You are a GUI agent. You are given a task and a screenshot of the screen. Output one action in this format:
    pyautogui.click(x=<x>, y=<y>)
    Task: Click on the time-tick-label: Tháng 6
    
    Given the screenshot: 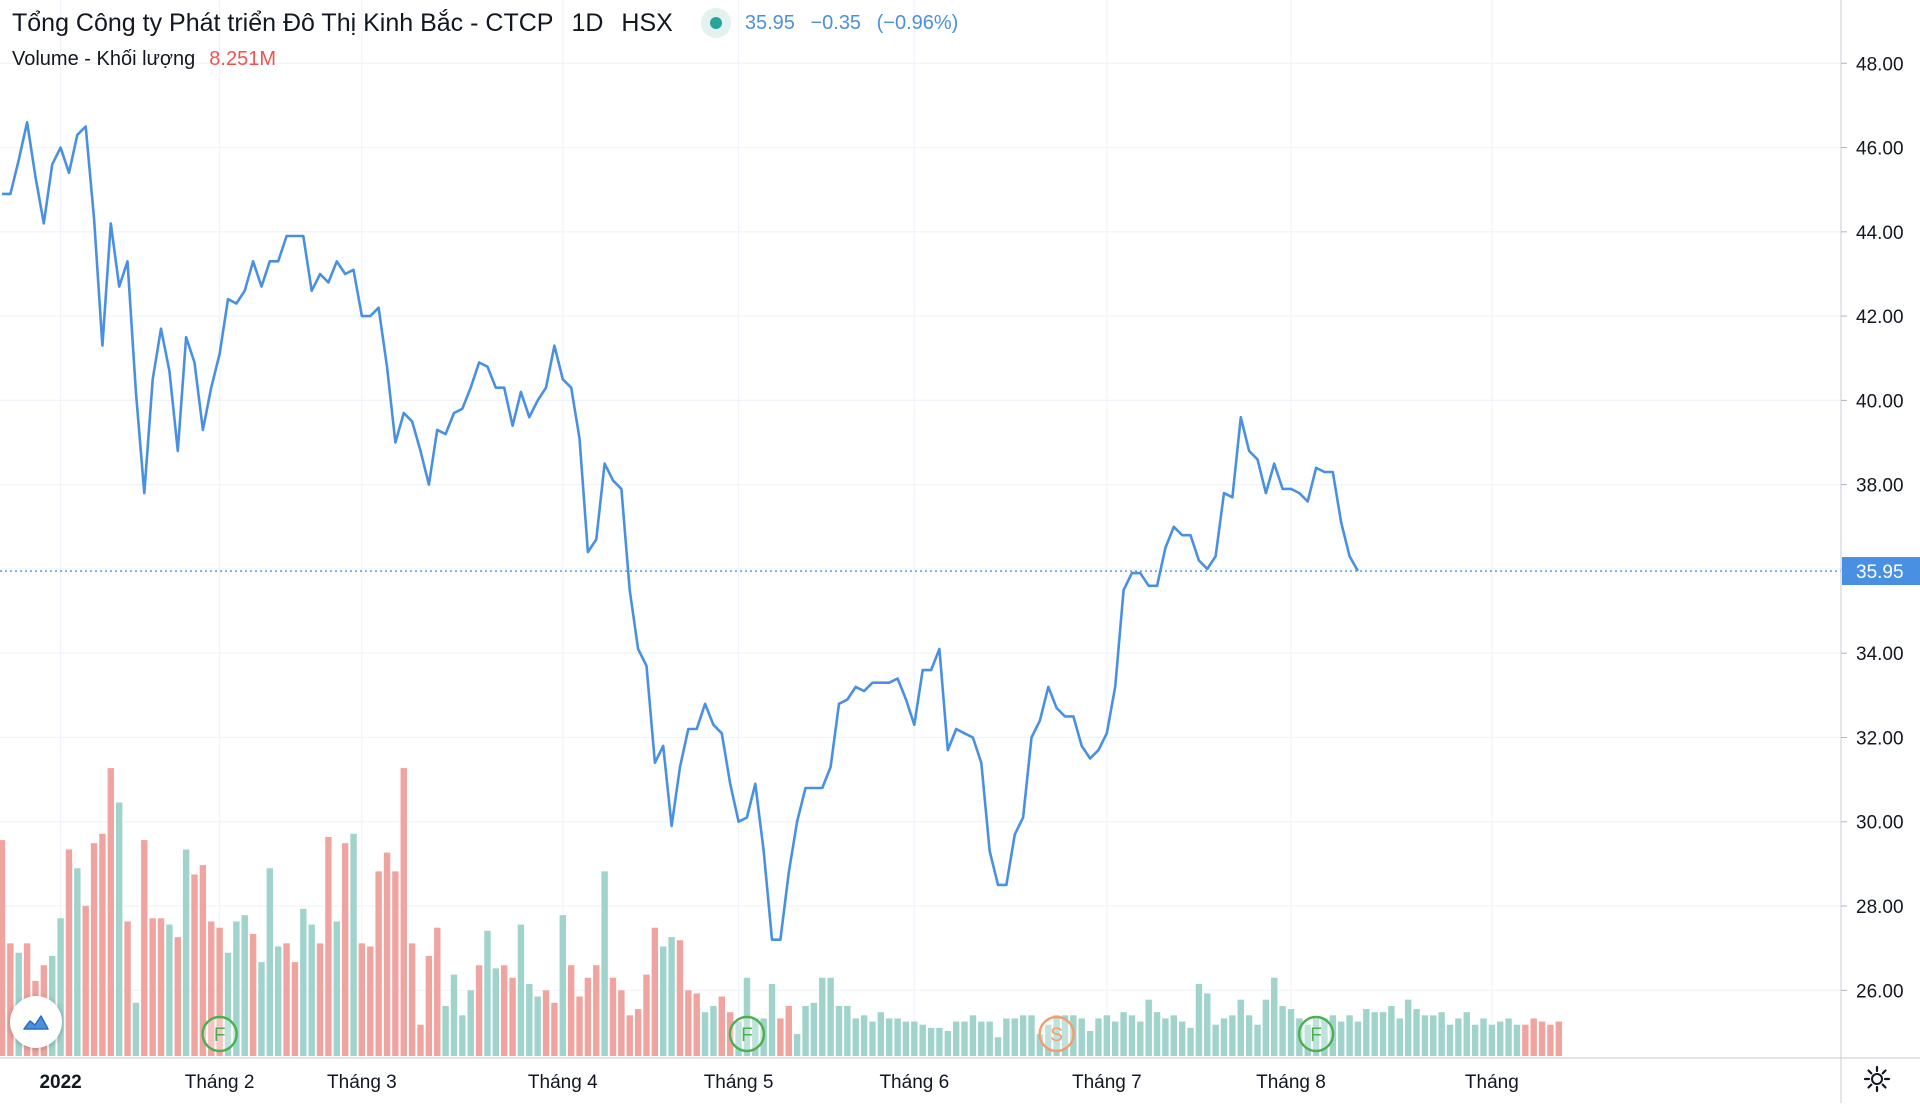 What is the action you would take?
    pyautogui.click(x=914, y=1082)
    